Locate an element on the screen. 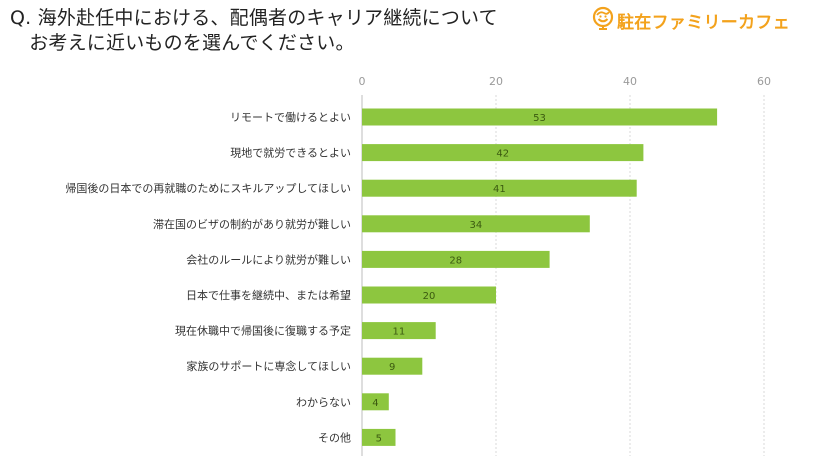 The image size is (815, 471). data-label: 5 is located at coordinates (379, 438).